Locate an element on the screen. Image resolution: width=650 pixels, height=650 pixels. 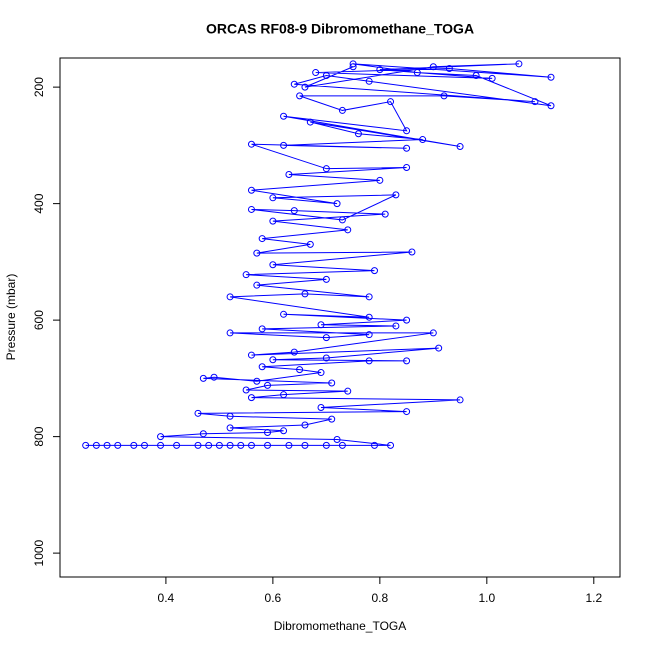
x-tick-label: 0.4 is located at coordinates (166, 598).